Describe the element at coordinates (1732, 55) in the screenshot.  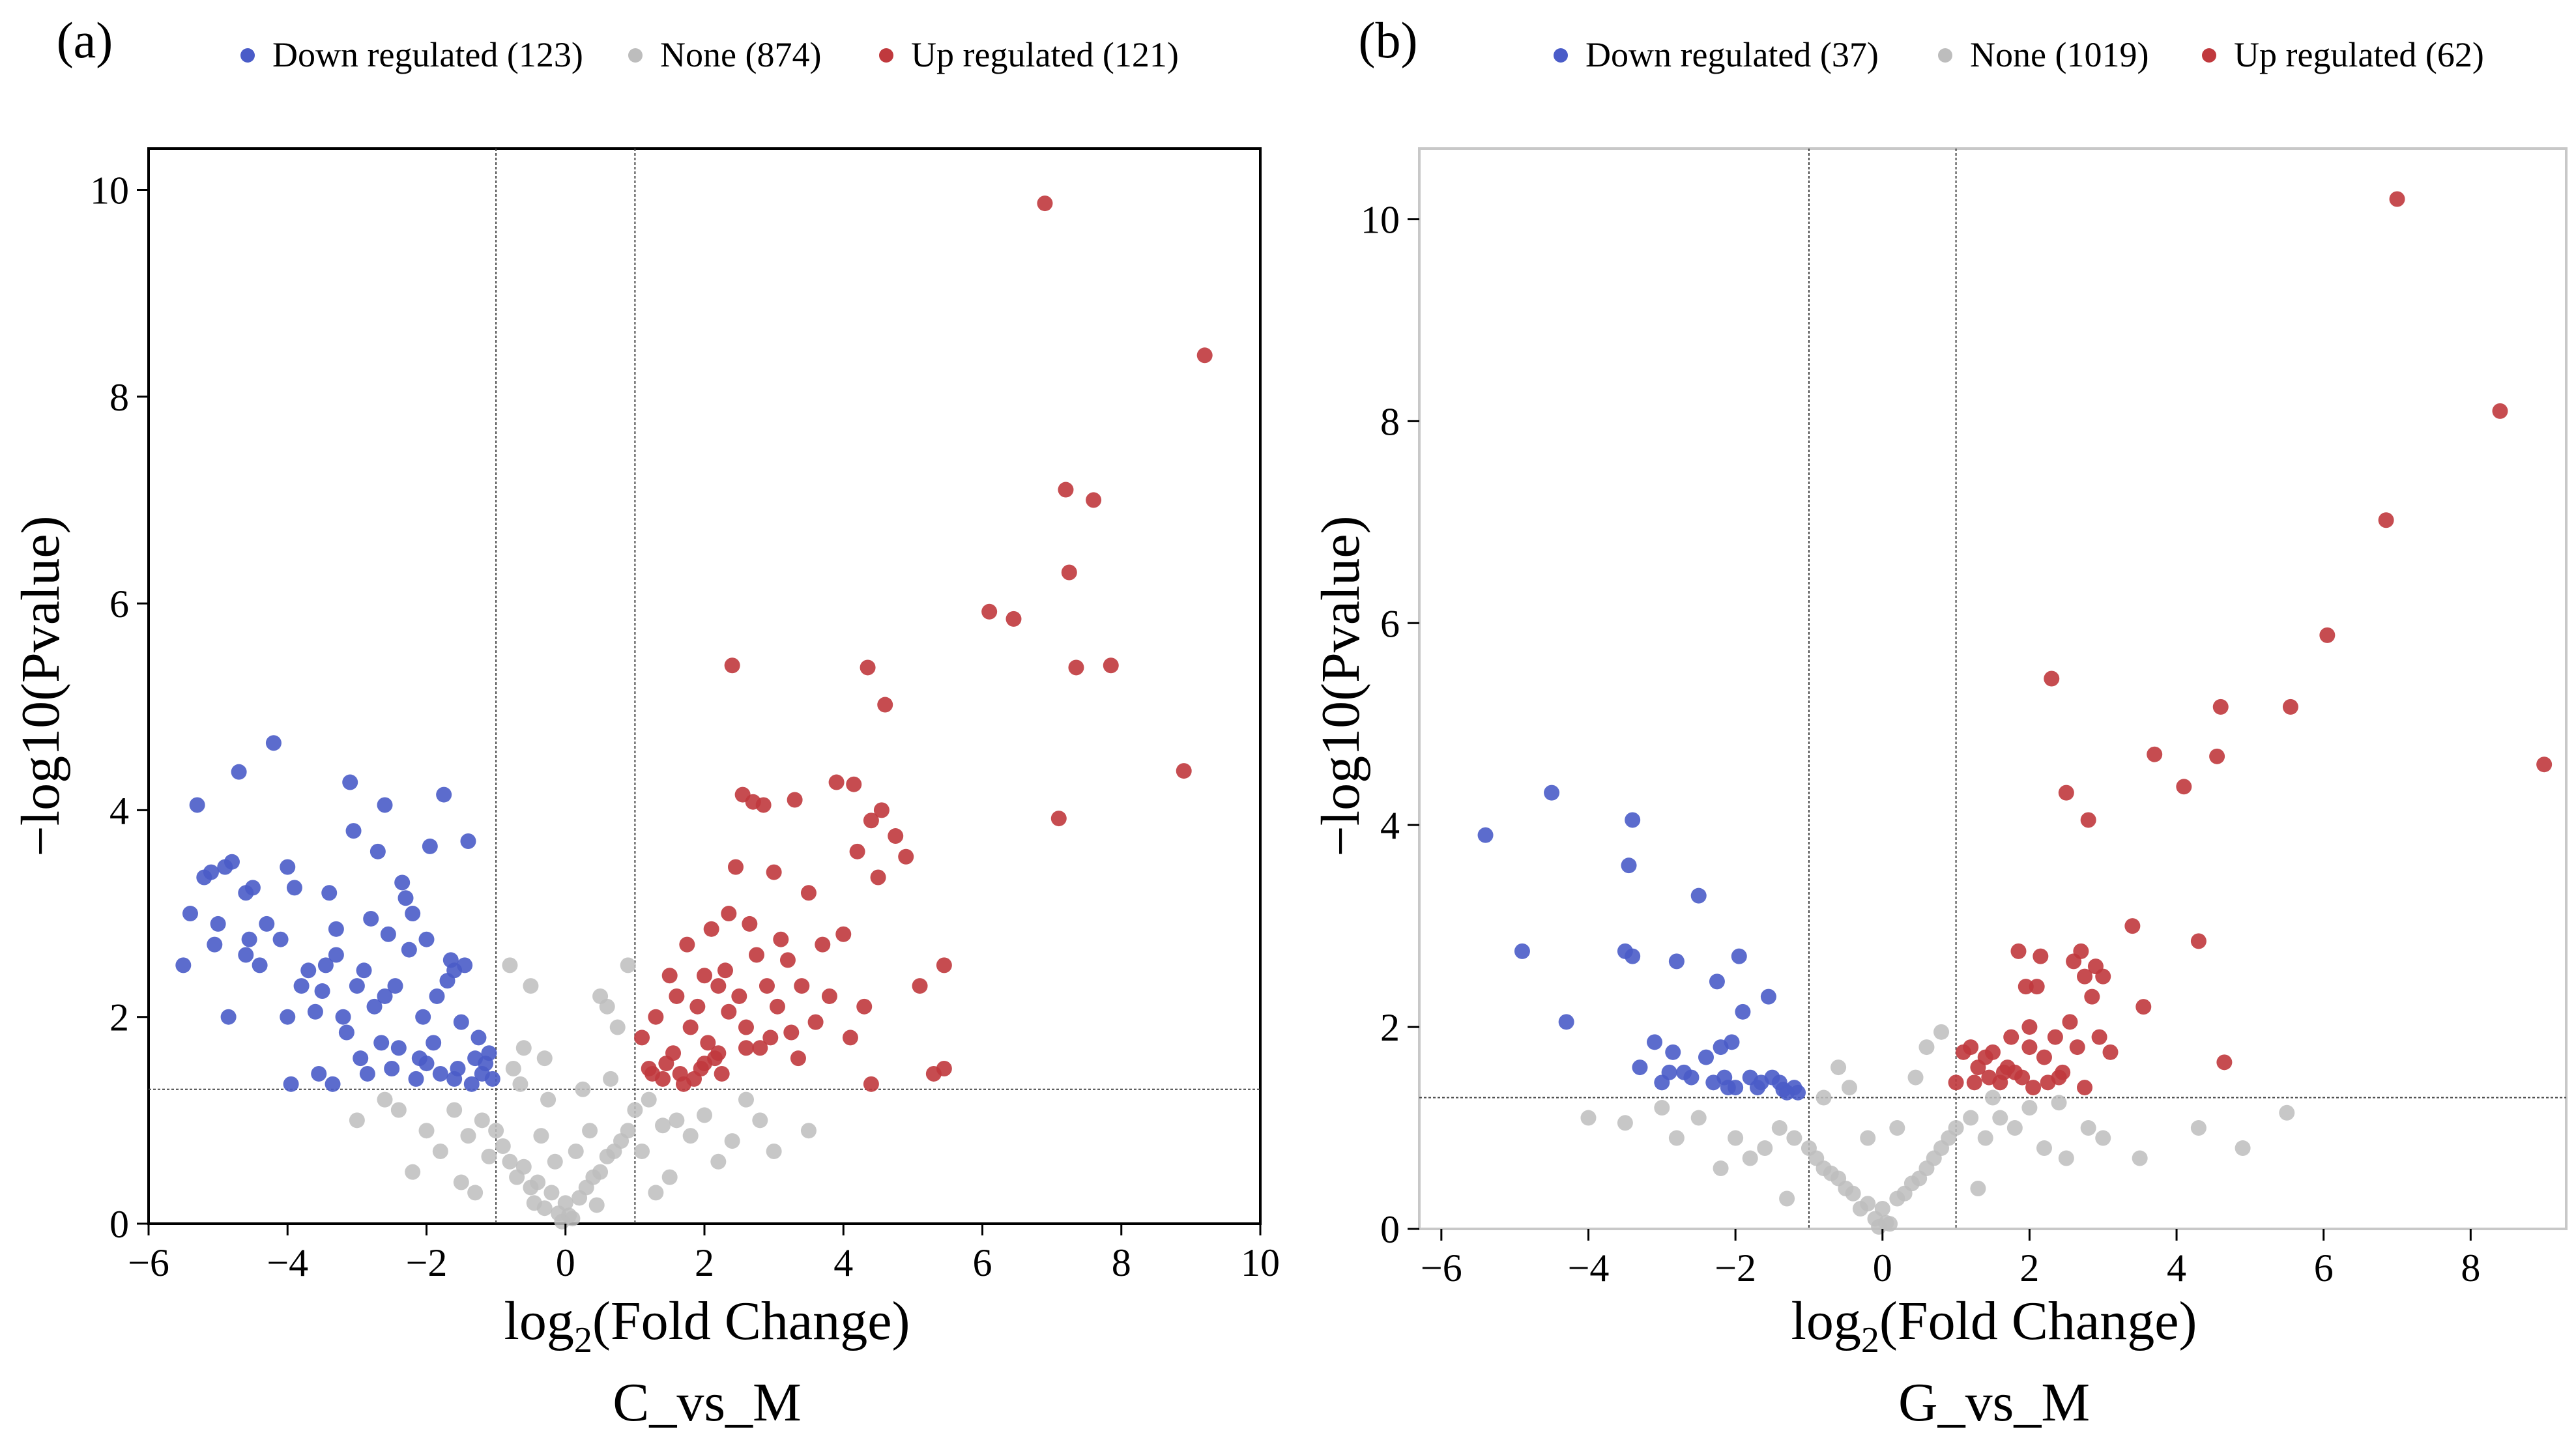
I see `legend-label: Down regulated (37)` at that location.